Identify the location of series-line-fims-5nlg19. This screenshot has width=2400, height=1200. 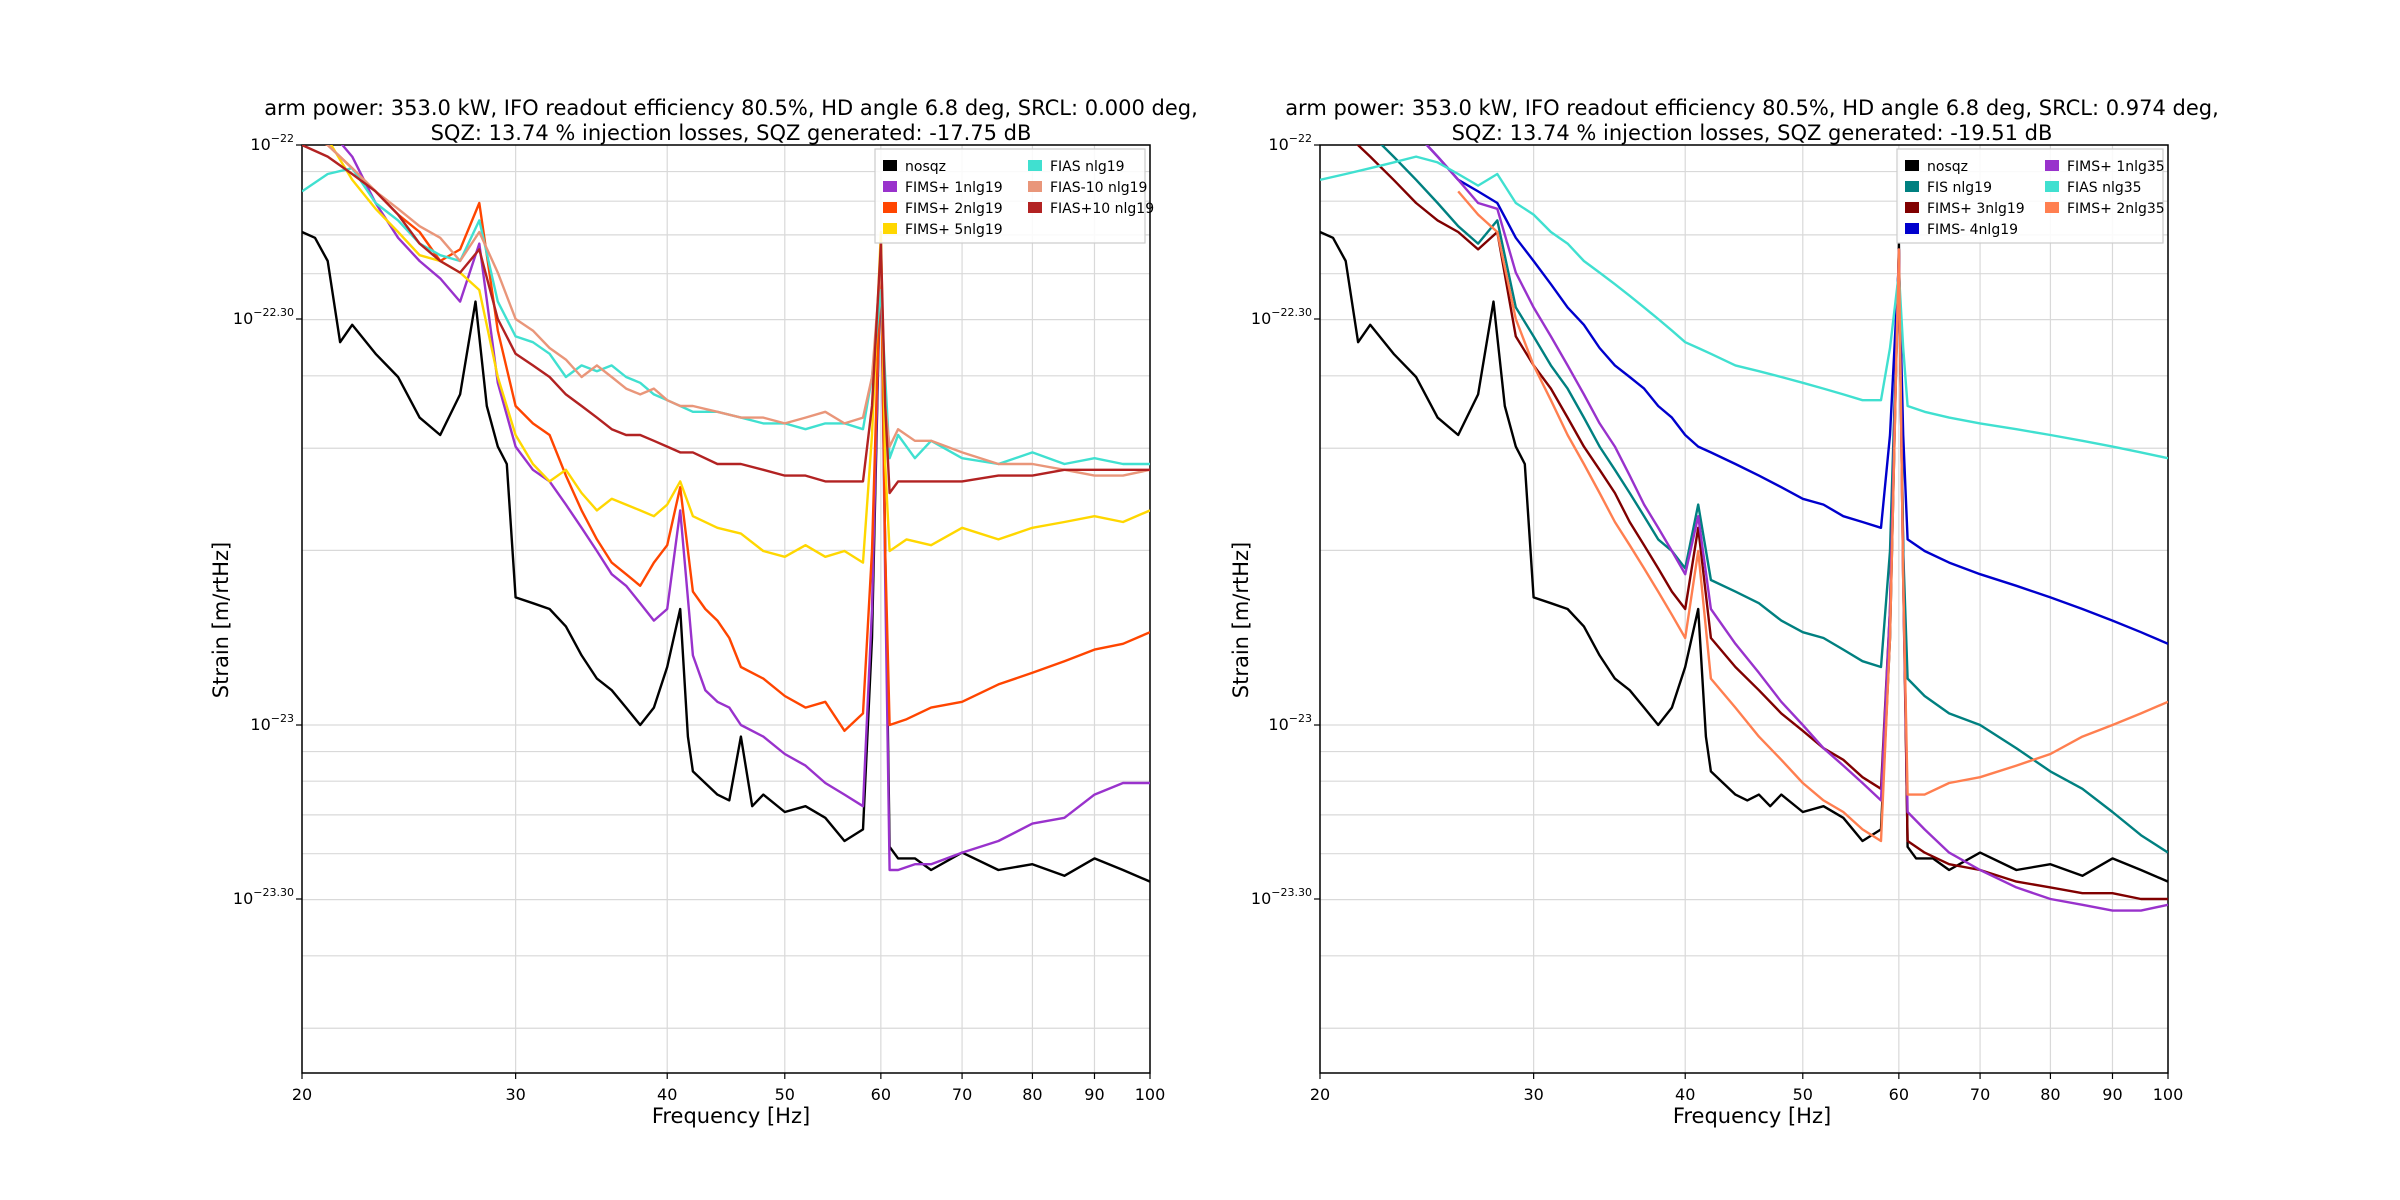
(739, 354).